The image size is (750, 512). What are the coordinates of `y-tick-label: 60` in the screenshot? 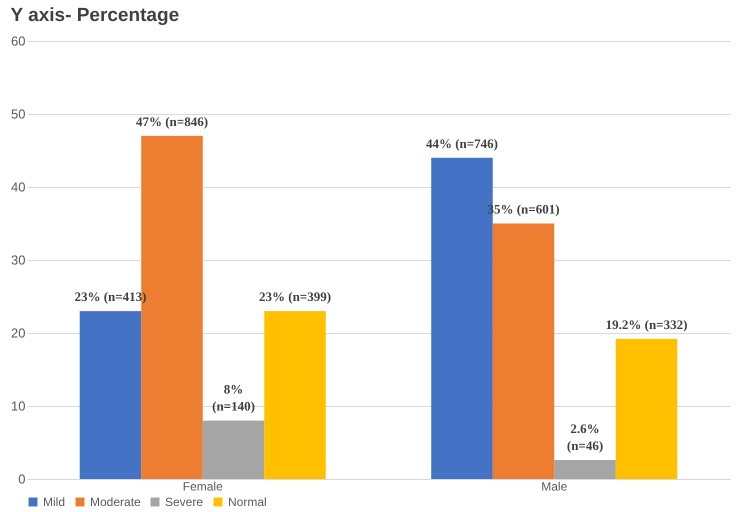 It's located at (18, 41).